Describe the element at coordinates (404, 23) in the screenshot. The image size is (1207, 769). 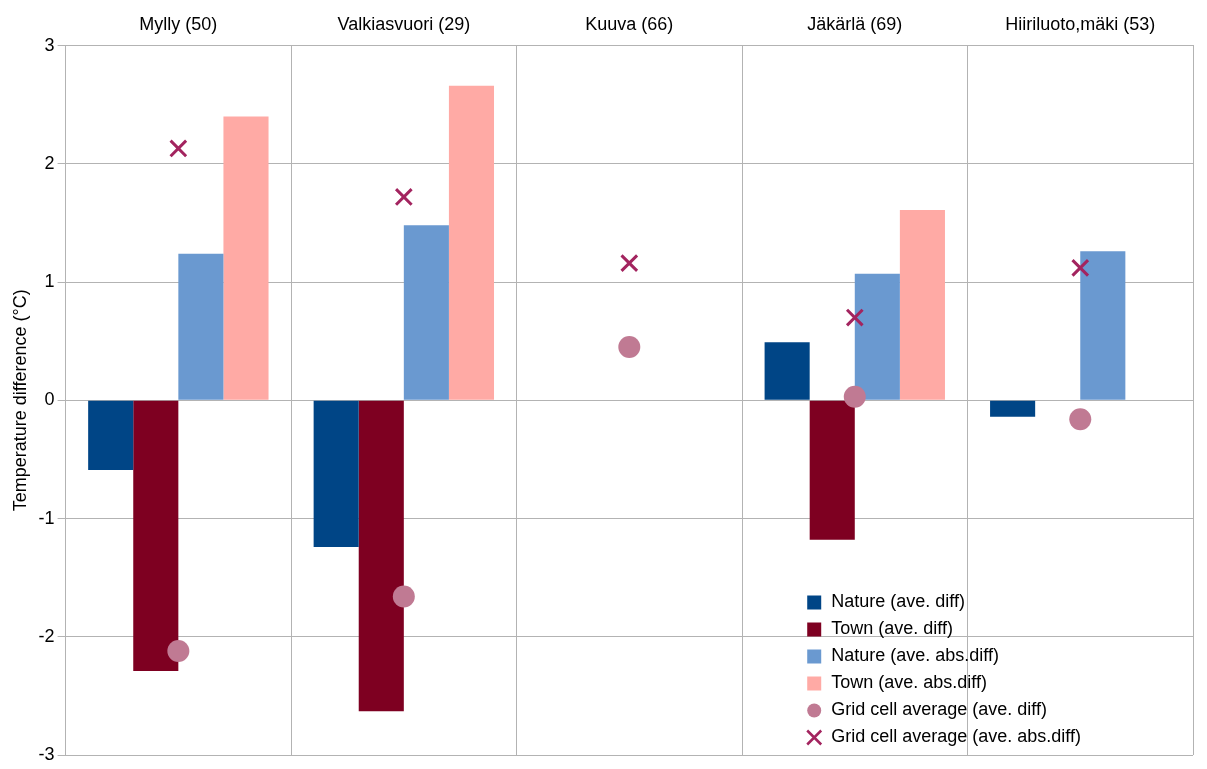
I see `x-tick-label: Valkiasvuori (29)` at that location.